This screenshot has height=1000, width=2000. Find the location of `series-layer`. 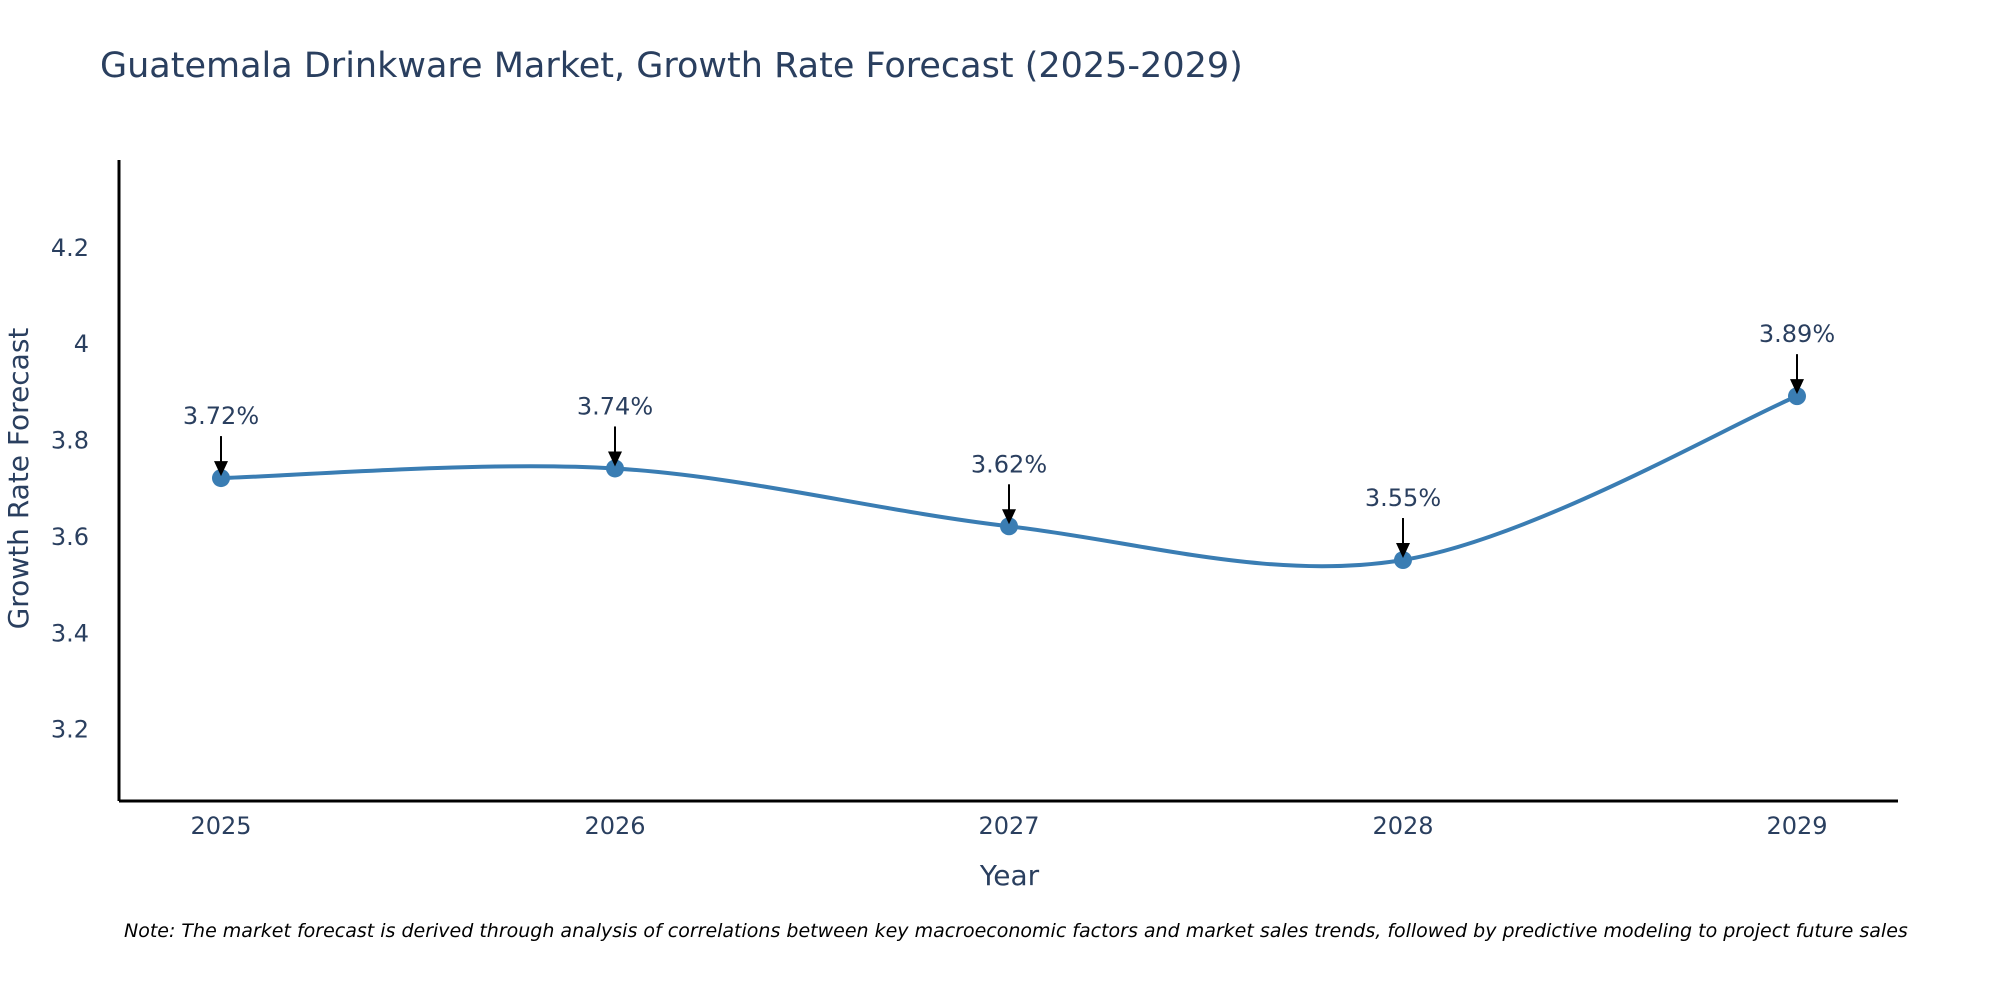

series-layer is located at coordinates (1009, 478).